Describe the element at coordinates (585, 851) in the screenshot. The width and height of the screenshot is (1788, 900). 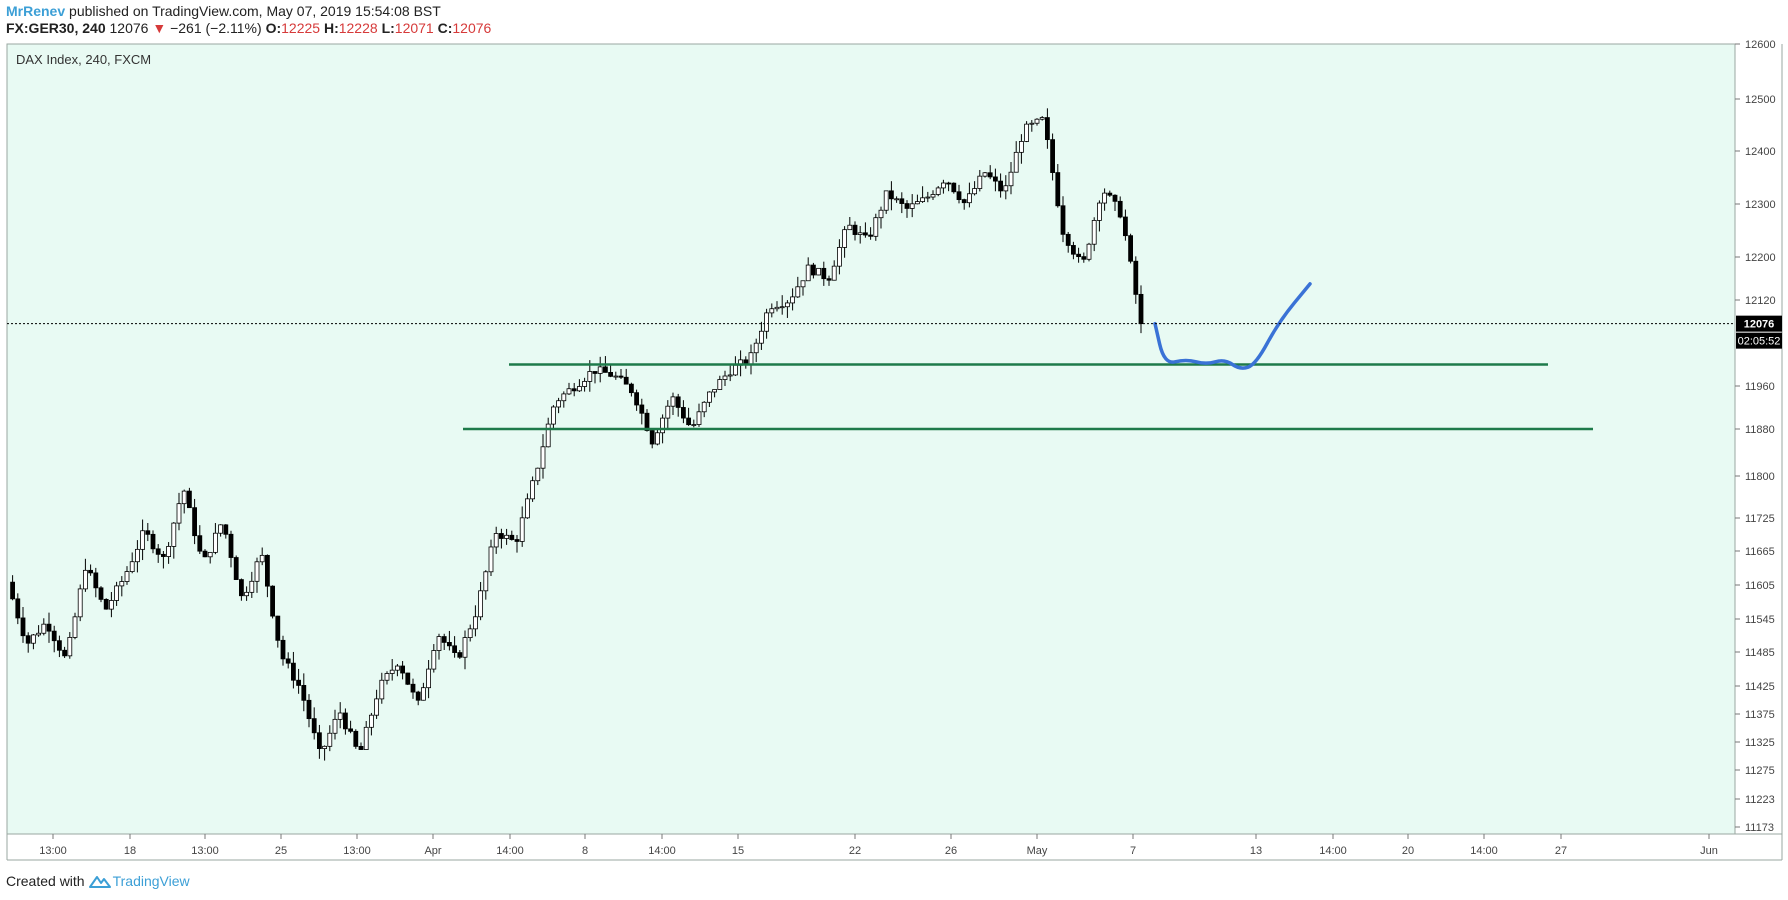
I see `time-tick-label: 8` at that location.